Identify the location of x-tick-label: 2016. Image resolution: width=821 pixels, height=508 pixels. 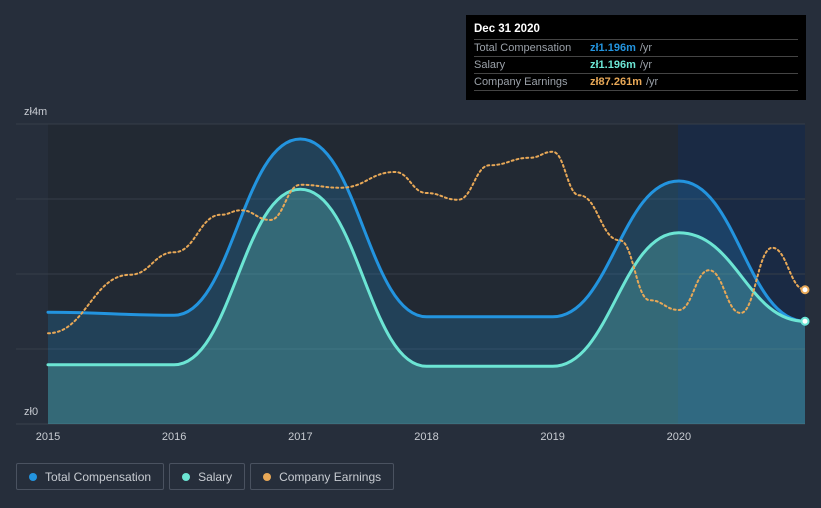
(174, 437).